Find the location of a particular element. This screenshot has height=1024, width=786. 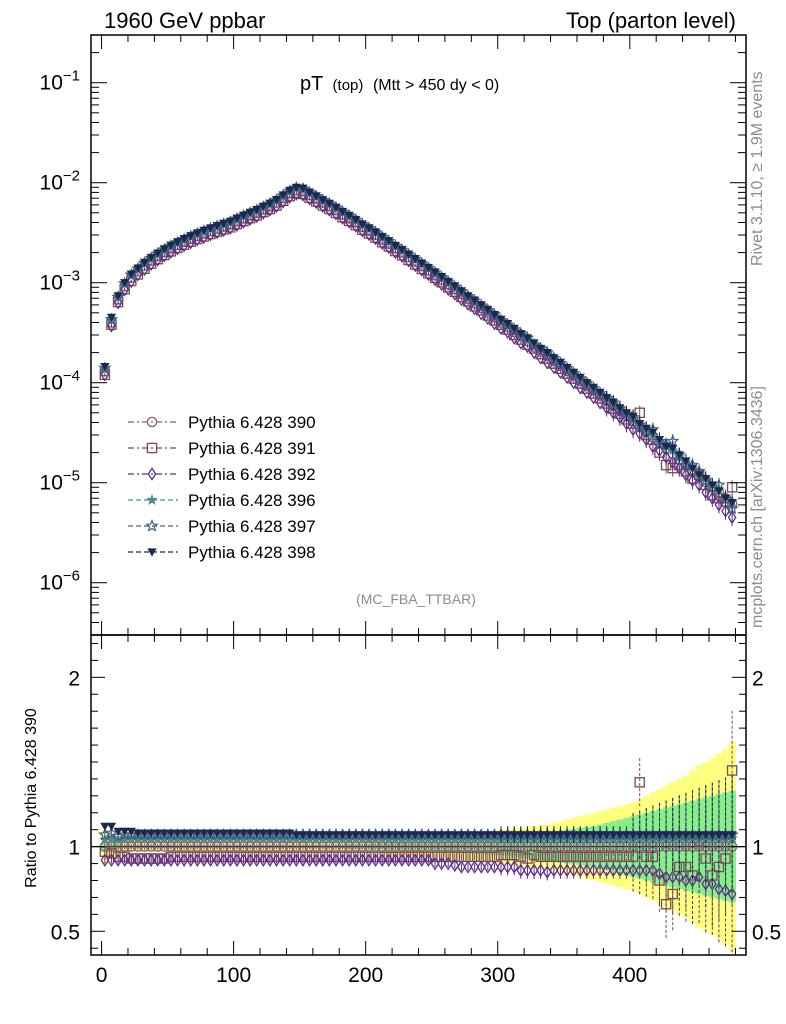

y-tick-label: 10⁻⁴ is located at coordinates (60, 381).